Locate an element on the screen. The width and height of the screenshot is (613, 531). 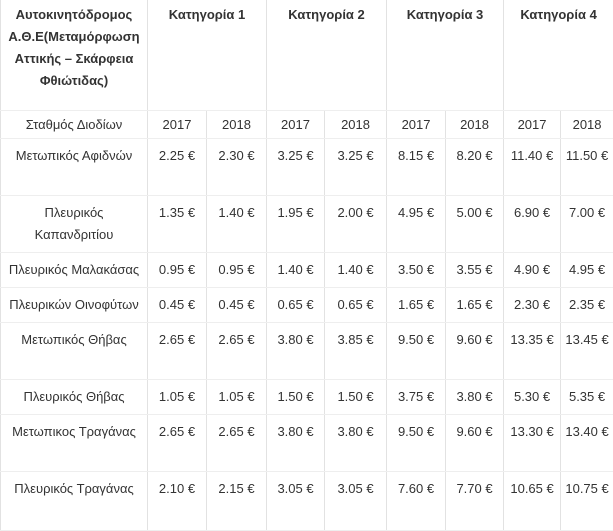
station-name: Πλευρικός Καπανδριτίου is located at coordinates (74, 223).